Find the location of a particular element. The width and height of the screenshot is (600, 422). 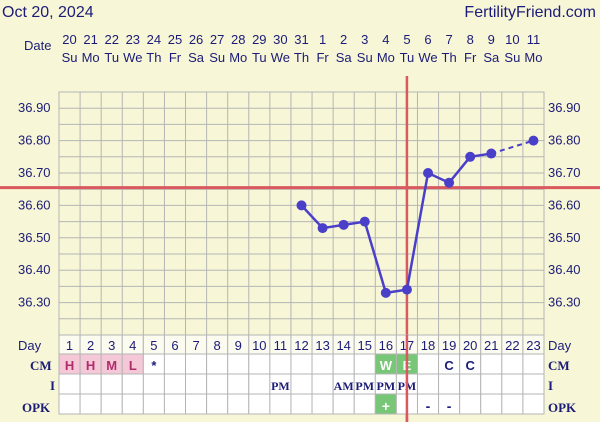

weekday-label: We is located at coordinates (280, 57).